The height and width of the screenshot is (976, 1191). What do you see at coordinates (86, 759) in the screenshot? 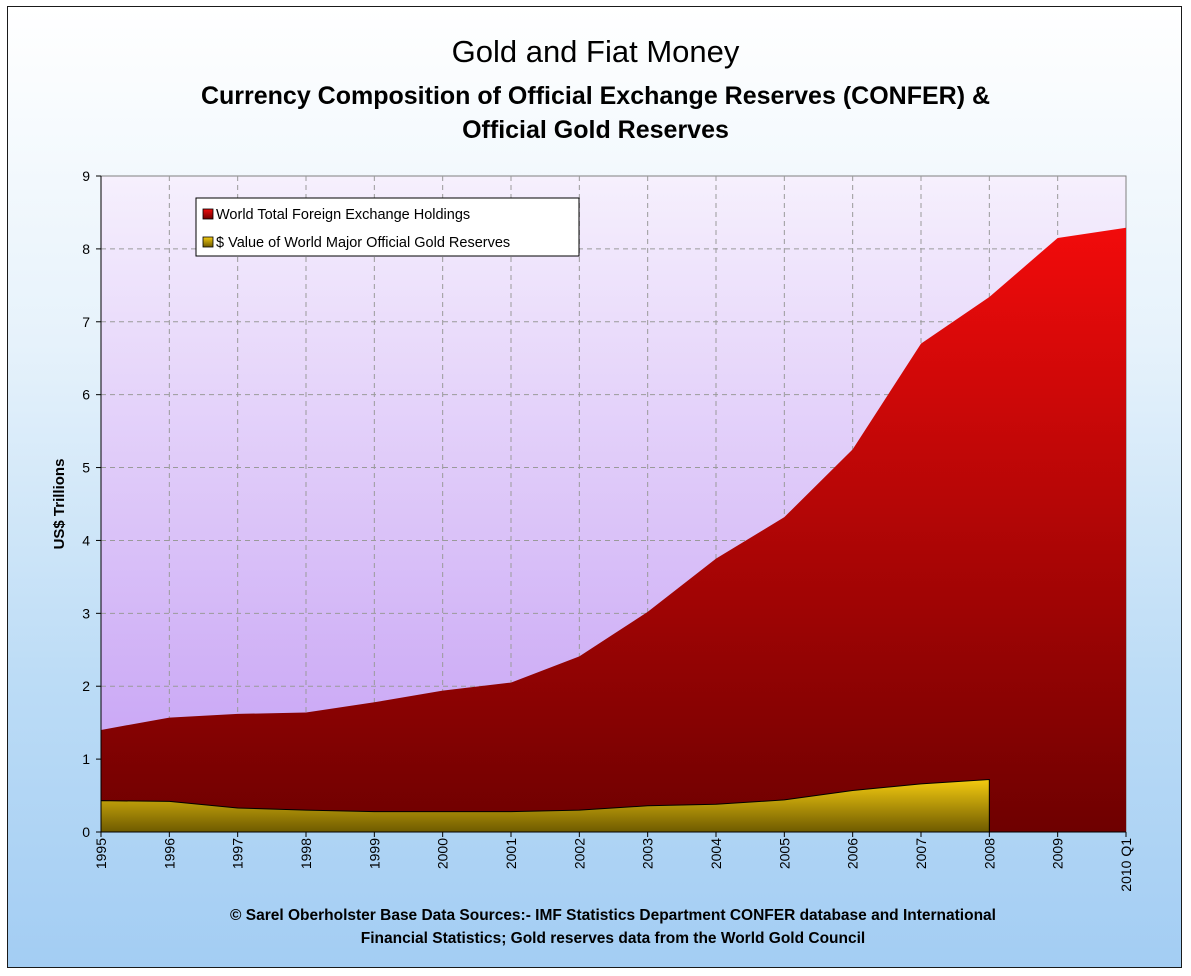
I see `y-tick-label: 1` at bounding box center [86, 759].